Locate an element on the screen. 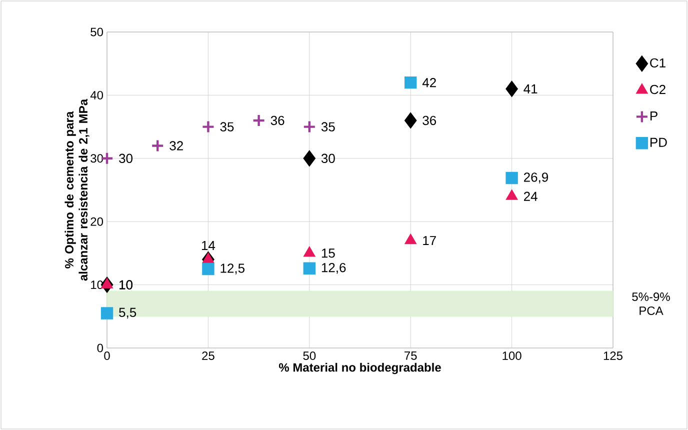 This screenshot has width=688, height=430. y-tick-label: 40 is located at coordinates (97, 95).